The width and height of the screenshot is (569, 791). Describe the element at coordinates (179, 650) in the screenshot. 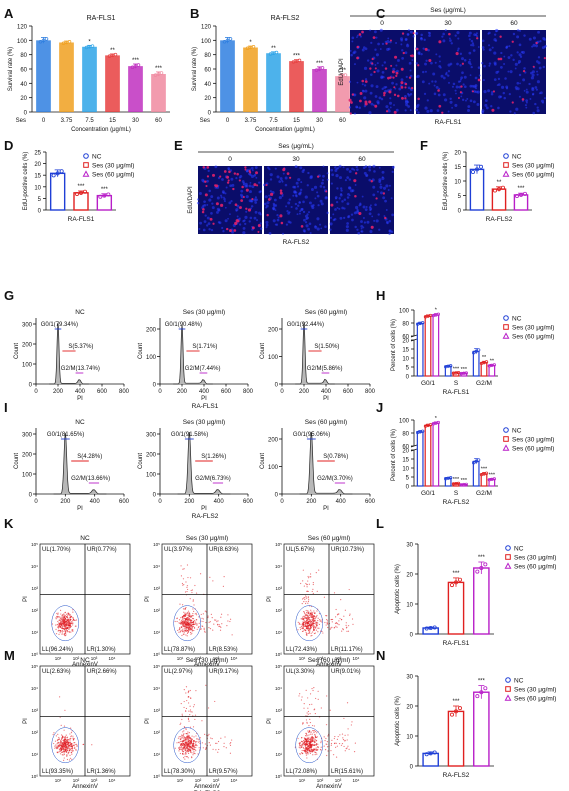

I see `quadrant-ll-label: LL(78.87%)` at that location.